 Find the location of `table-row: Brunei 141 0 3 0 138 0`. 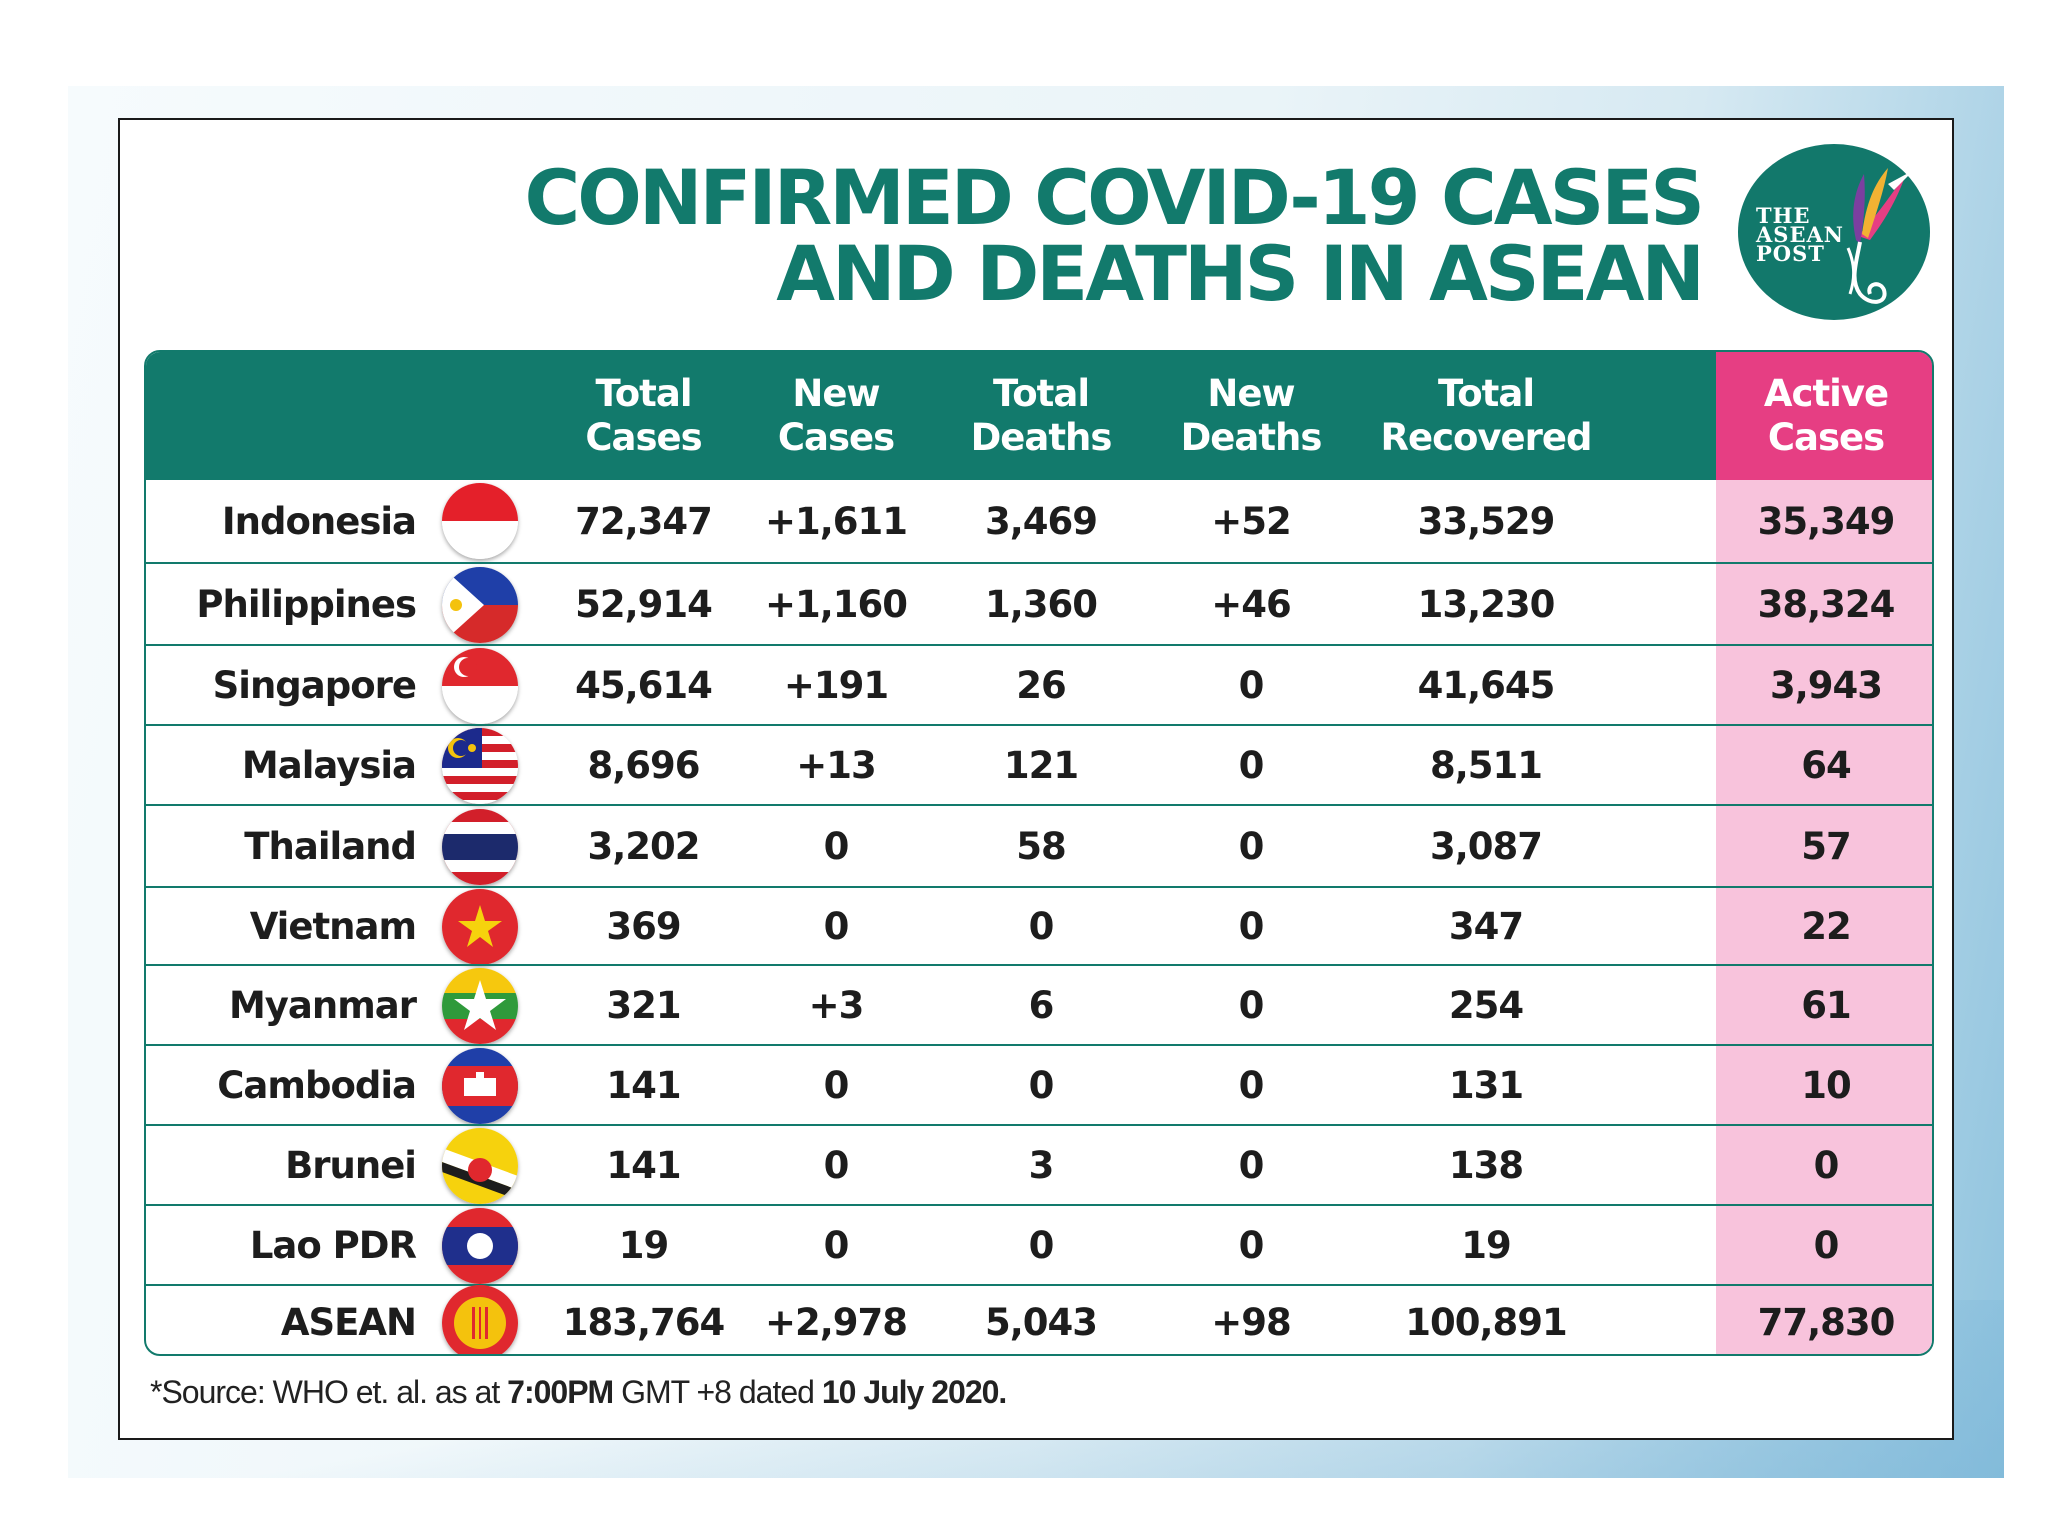

table-row: Brunei 141 0 3 0 138 0 is located at coordinates (1039, 1164).